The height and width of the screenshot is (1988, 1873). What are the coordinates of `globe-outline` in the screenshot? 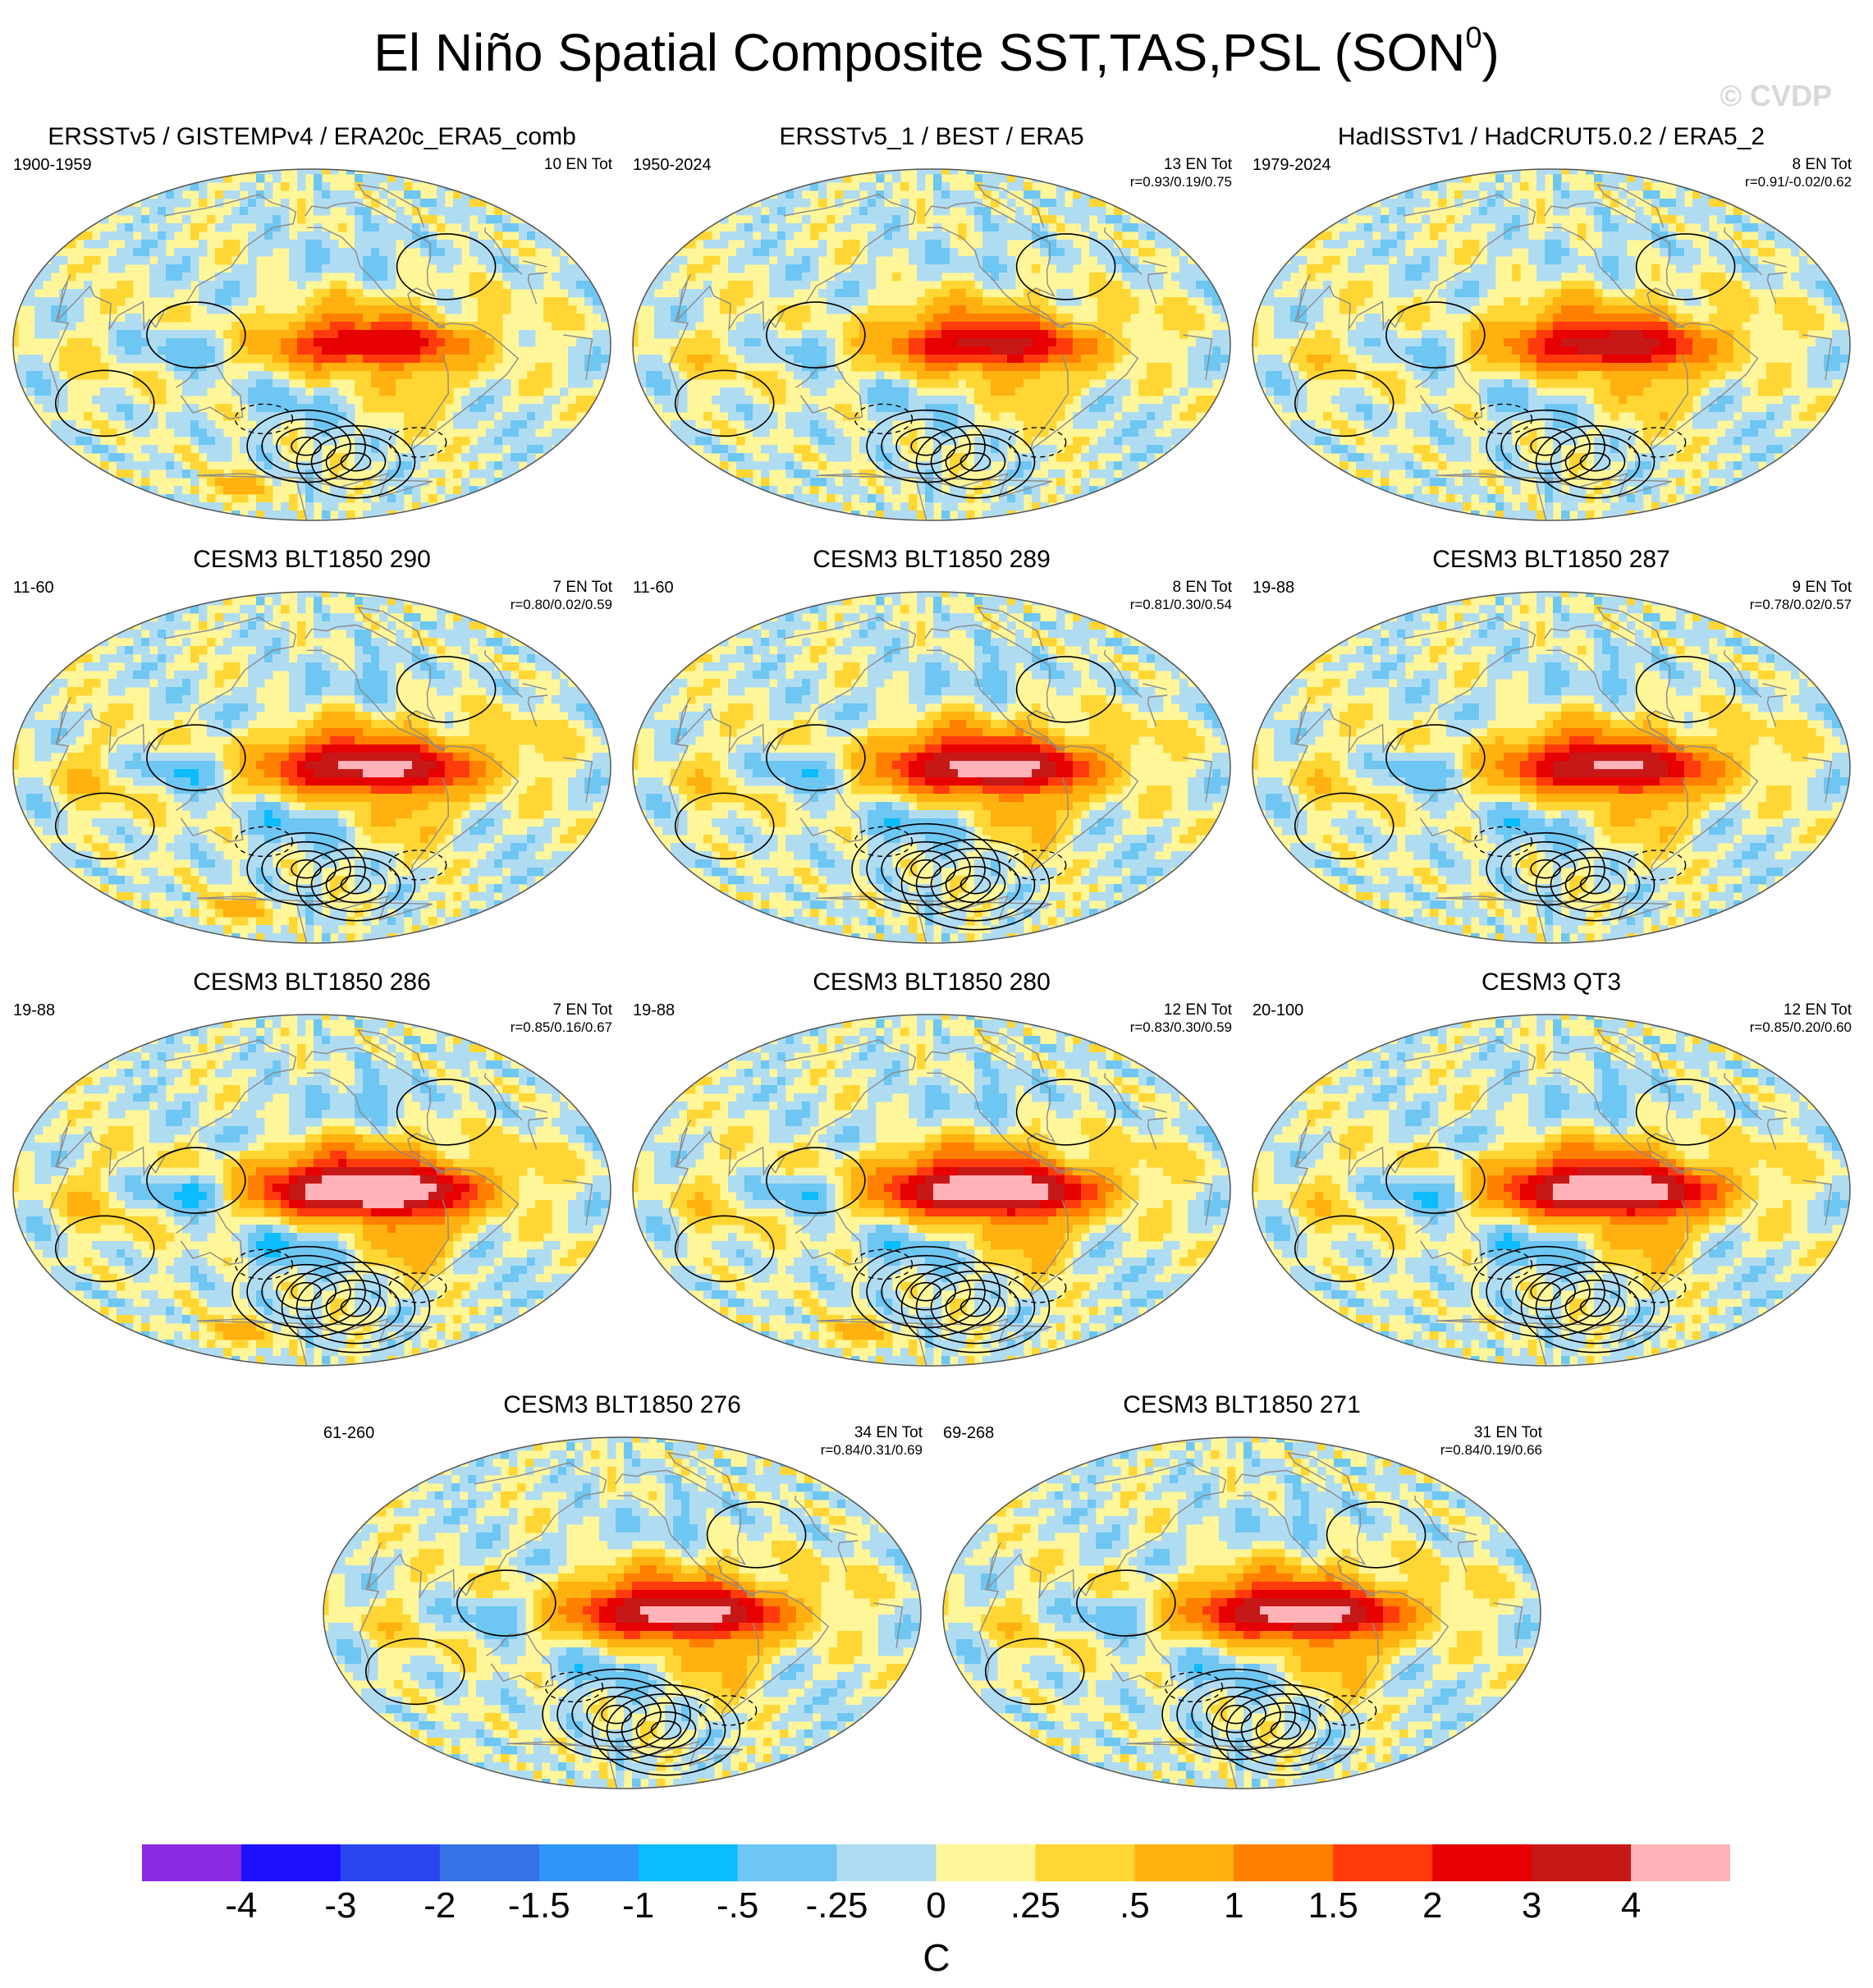 It's located at (932, 344).